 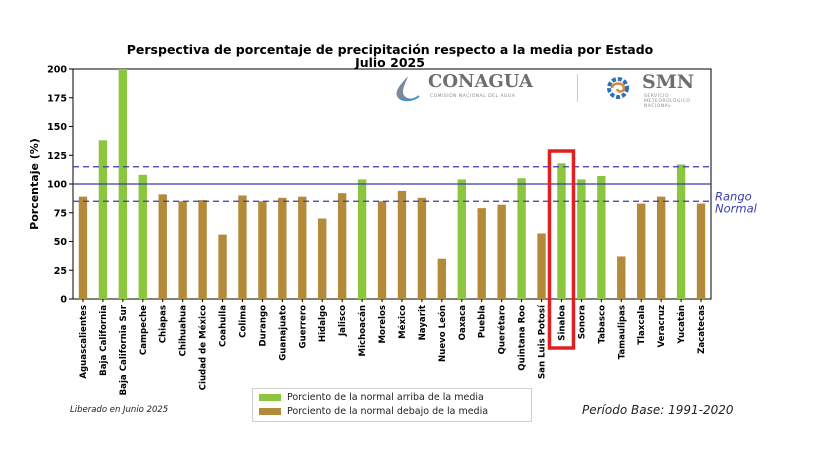 What do you see at coordinates (667, 101) in the screenshot?
I see `smn-subtitle: SERVICIO METEOROLÓGICO NACIONAL` at bounding box center [667, 101].